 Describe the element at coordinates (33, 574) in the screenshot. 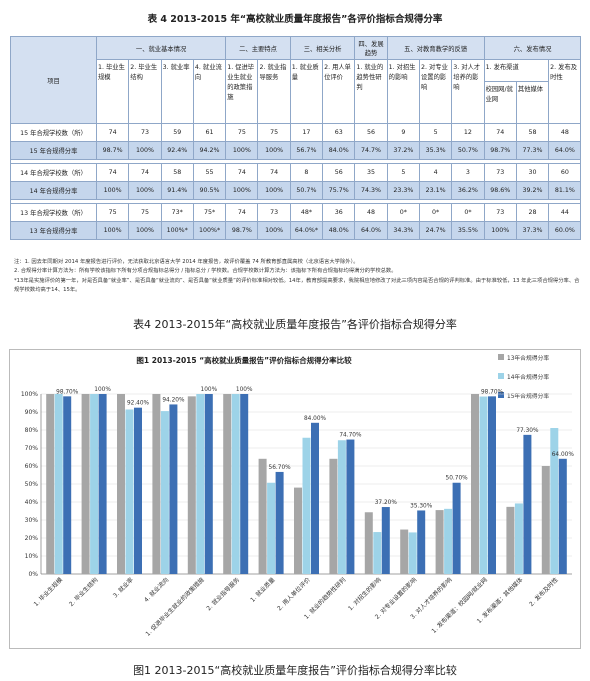

I see `y-tick-label: 0%` at that location.